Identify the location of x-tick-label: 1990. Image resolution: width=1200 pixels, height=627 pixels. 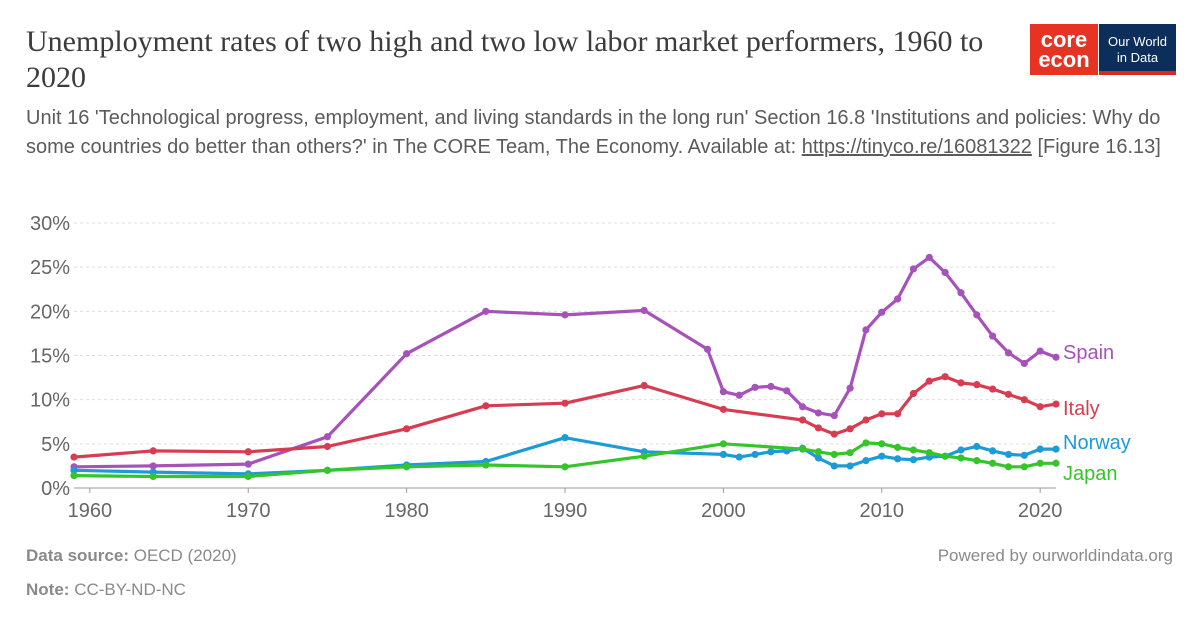
(565, 511).